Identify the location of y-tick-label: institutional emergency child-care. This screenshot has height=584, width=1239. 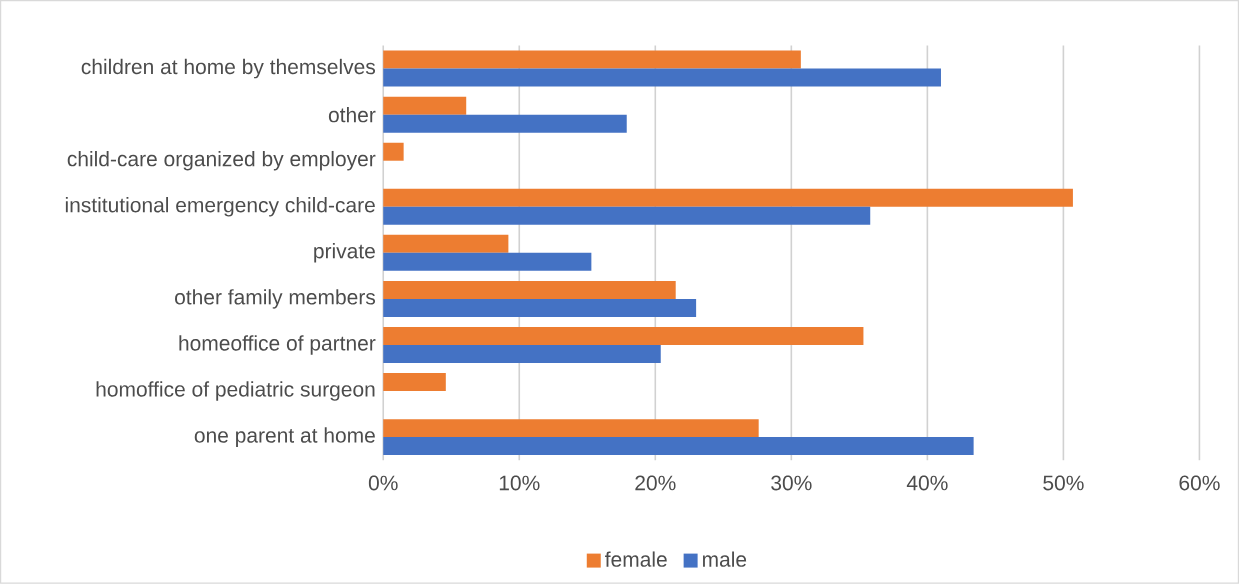
(220, 207).